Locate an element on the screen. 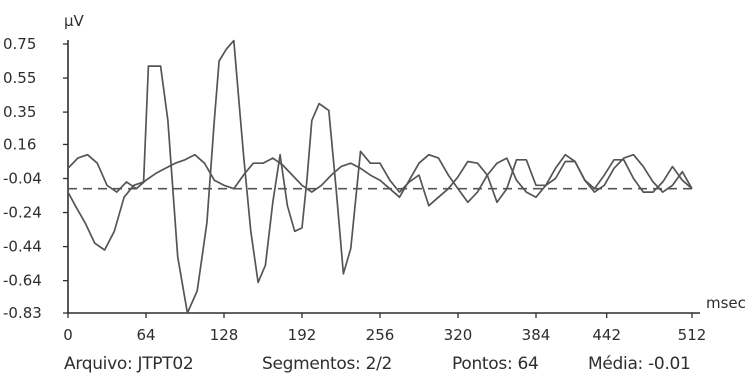  y-tick-label: -0.83 is located at coordinates (22, 313).